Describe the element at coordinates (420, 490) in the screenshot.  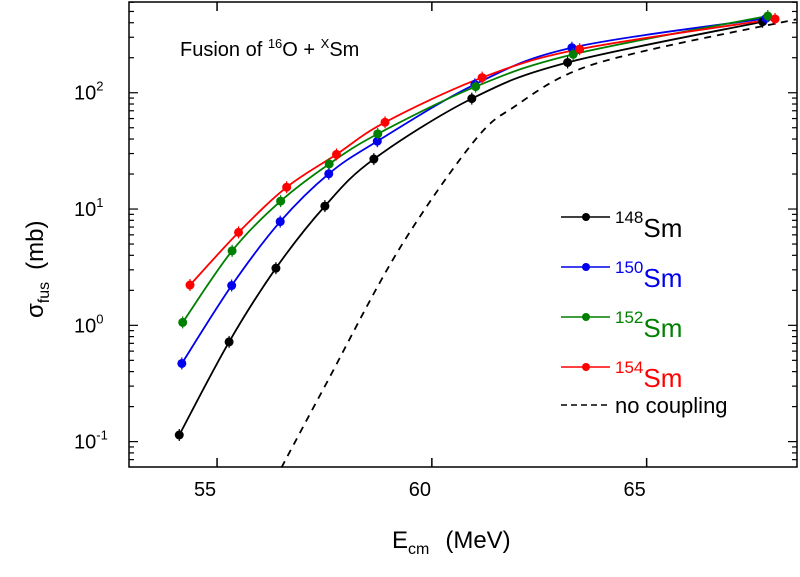
I see `x-tick-label: 60` at that location.